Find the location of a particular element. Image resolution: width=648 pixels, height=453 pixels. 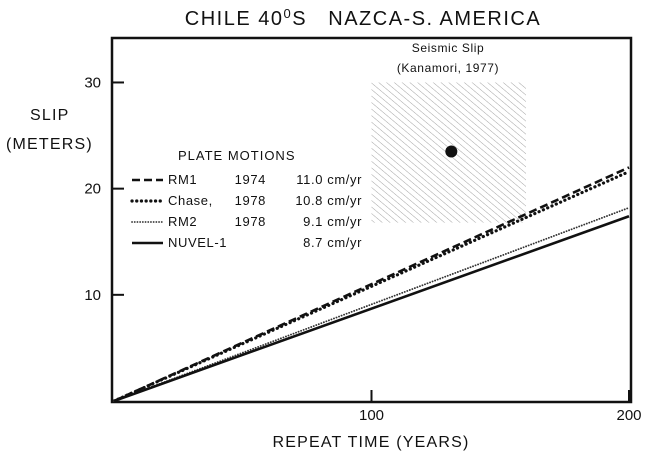

title-left: CHILE 40 is located at coordinates (234, 19).